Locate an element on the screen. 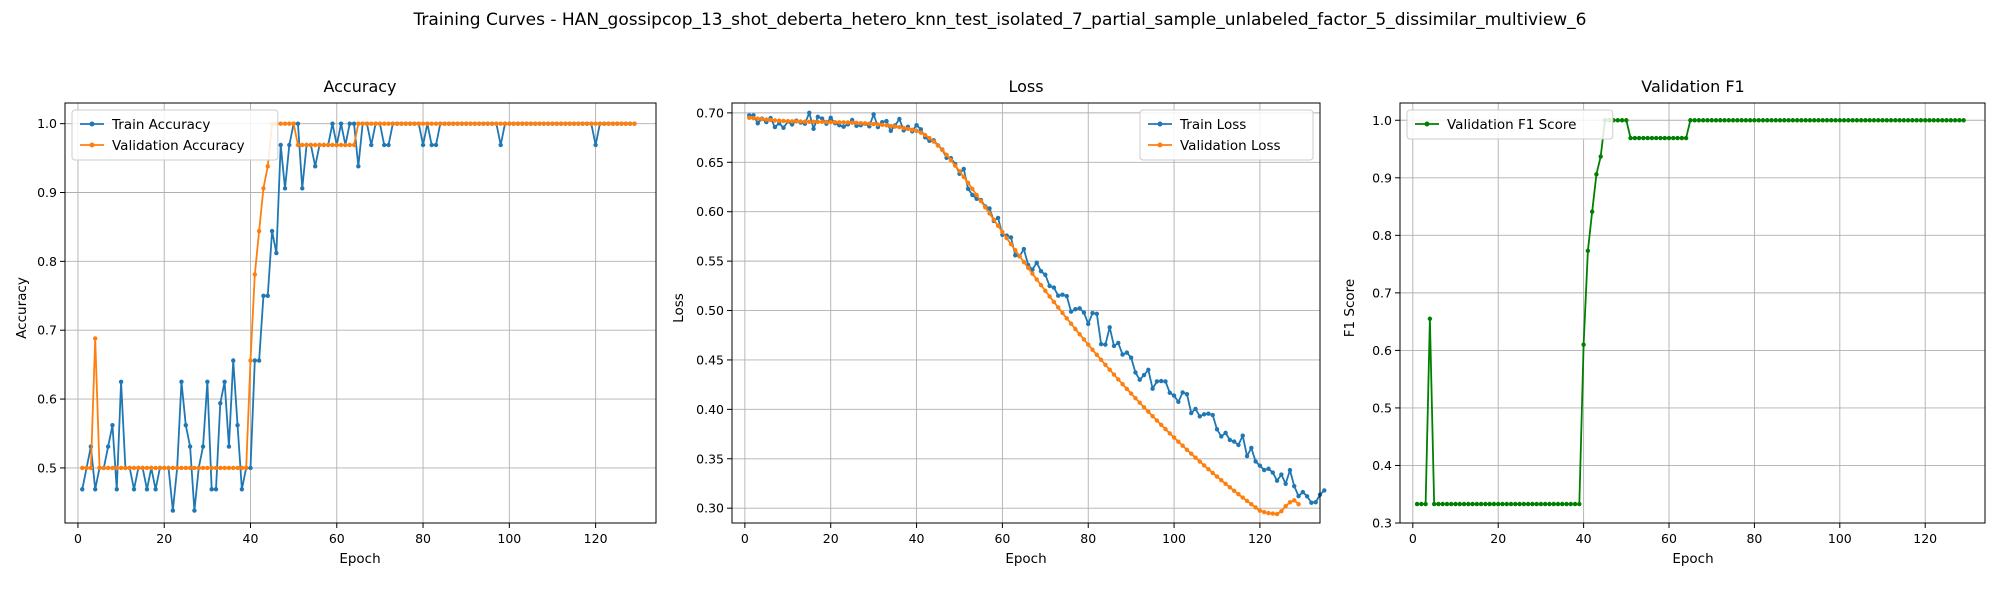  x-tick-label: 80 is located at coordinates (423, 538).